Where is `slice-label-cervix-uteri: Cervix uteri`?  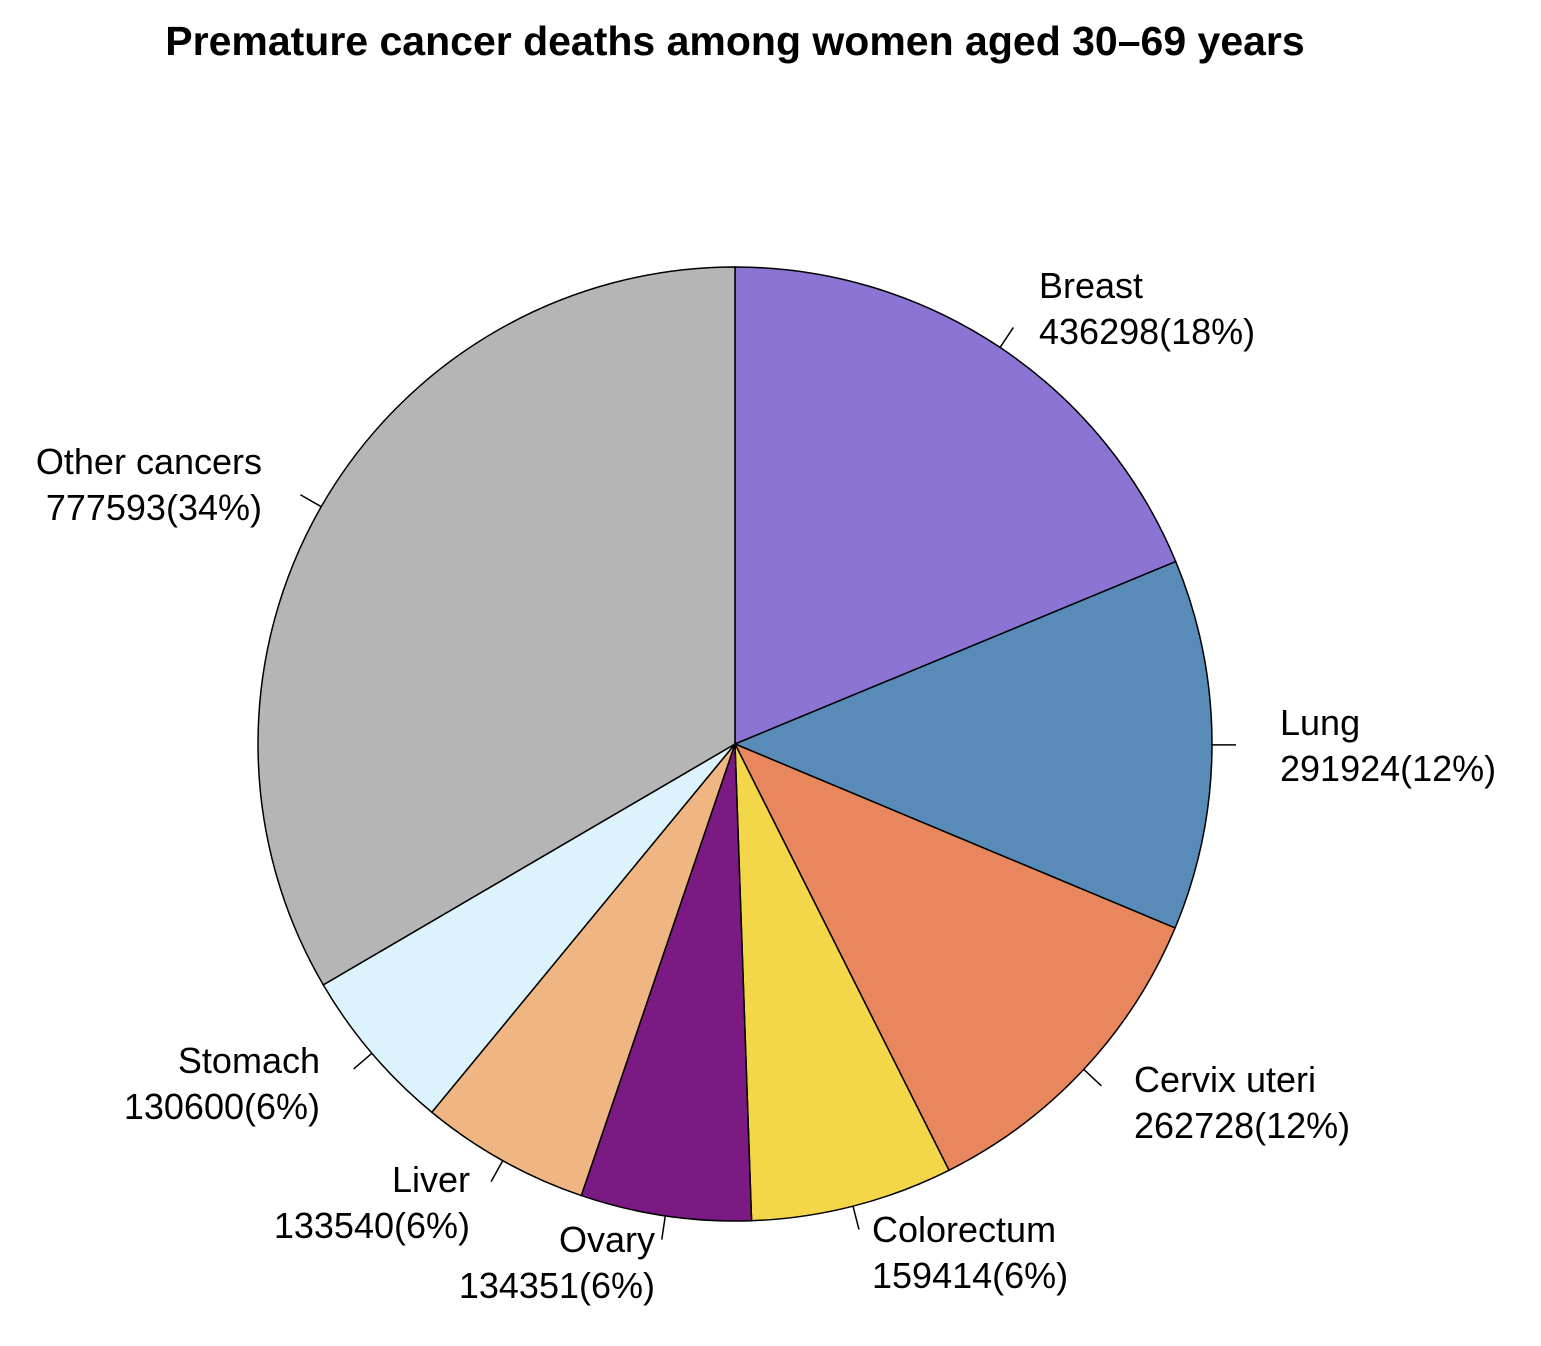
slice-label-cervix-uteri: Cervix uteri is located at coordinates (1225, 1079).